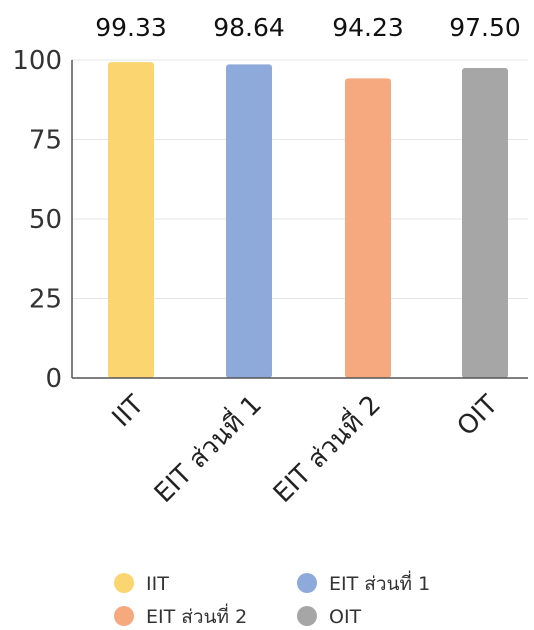  I want to click on category-label: EIT ส่วนที่ 1, so click(207, 448).